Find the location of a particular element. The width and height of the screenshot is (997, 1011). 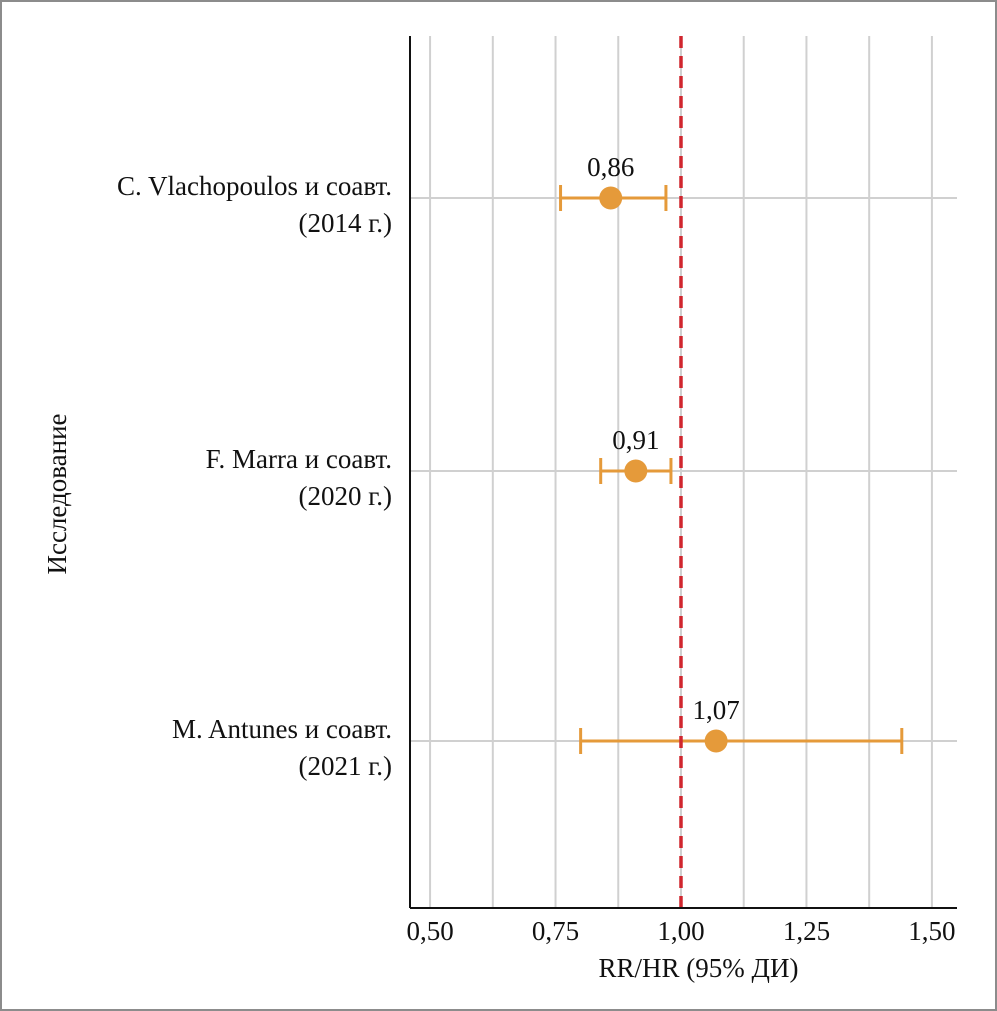

estimate-label: 1,07 is located at coordinates (715, 710).